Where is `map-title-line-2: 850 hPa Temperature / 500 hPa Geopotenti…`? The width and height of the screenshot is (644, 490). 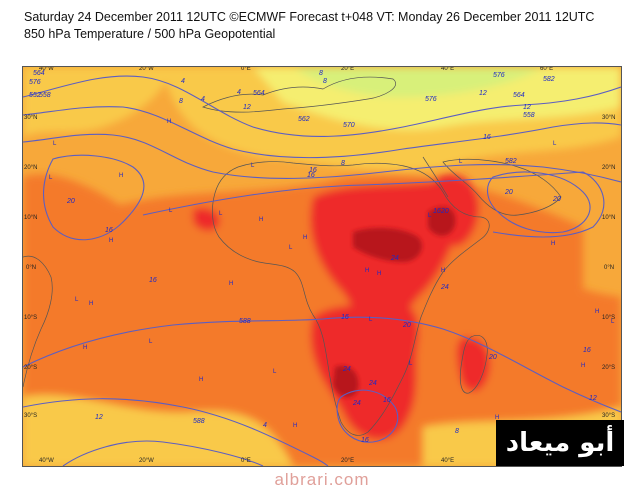
map-title-line-2: 850 hPa Temperature / 500 hPa Geopotenti… is located at coordinates (150, 34).